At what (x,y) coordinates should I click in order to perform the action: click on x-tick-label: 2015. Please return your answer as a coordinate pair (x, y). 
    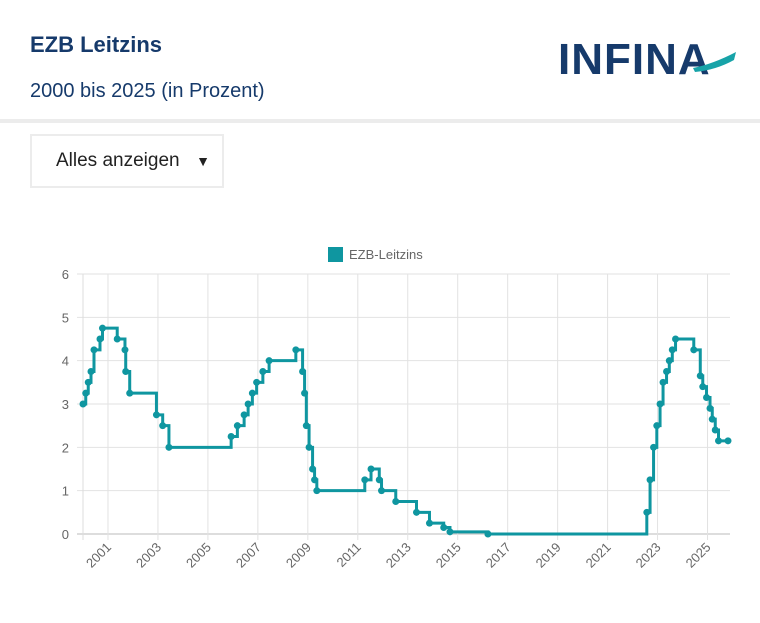
    Looking at the image, I should click on (448, 555).